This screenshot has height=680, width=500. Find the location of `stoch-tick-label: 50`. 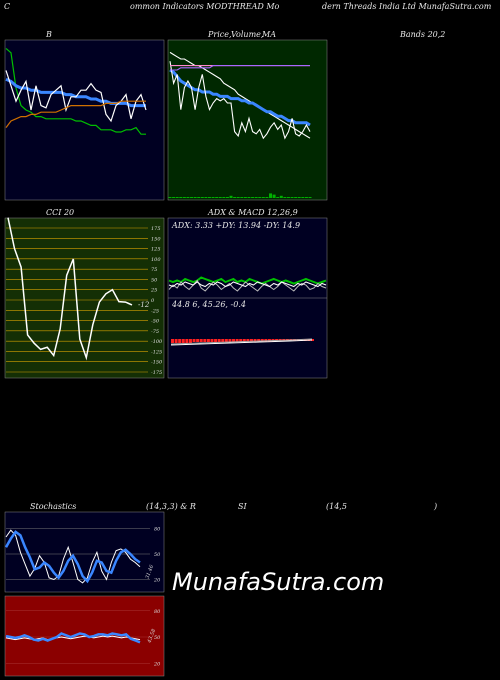

stoch-tick-label: 50 is located at coordinates (157, 555).